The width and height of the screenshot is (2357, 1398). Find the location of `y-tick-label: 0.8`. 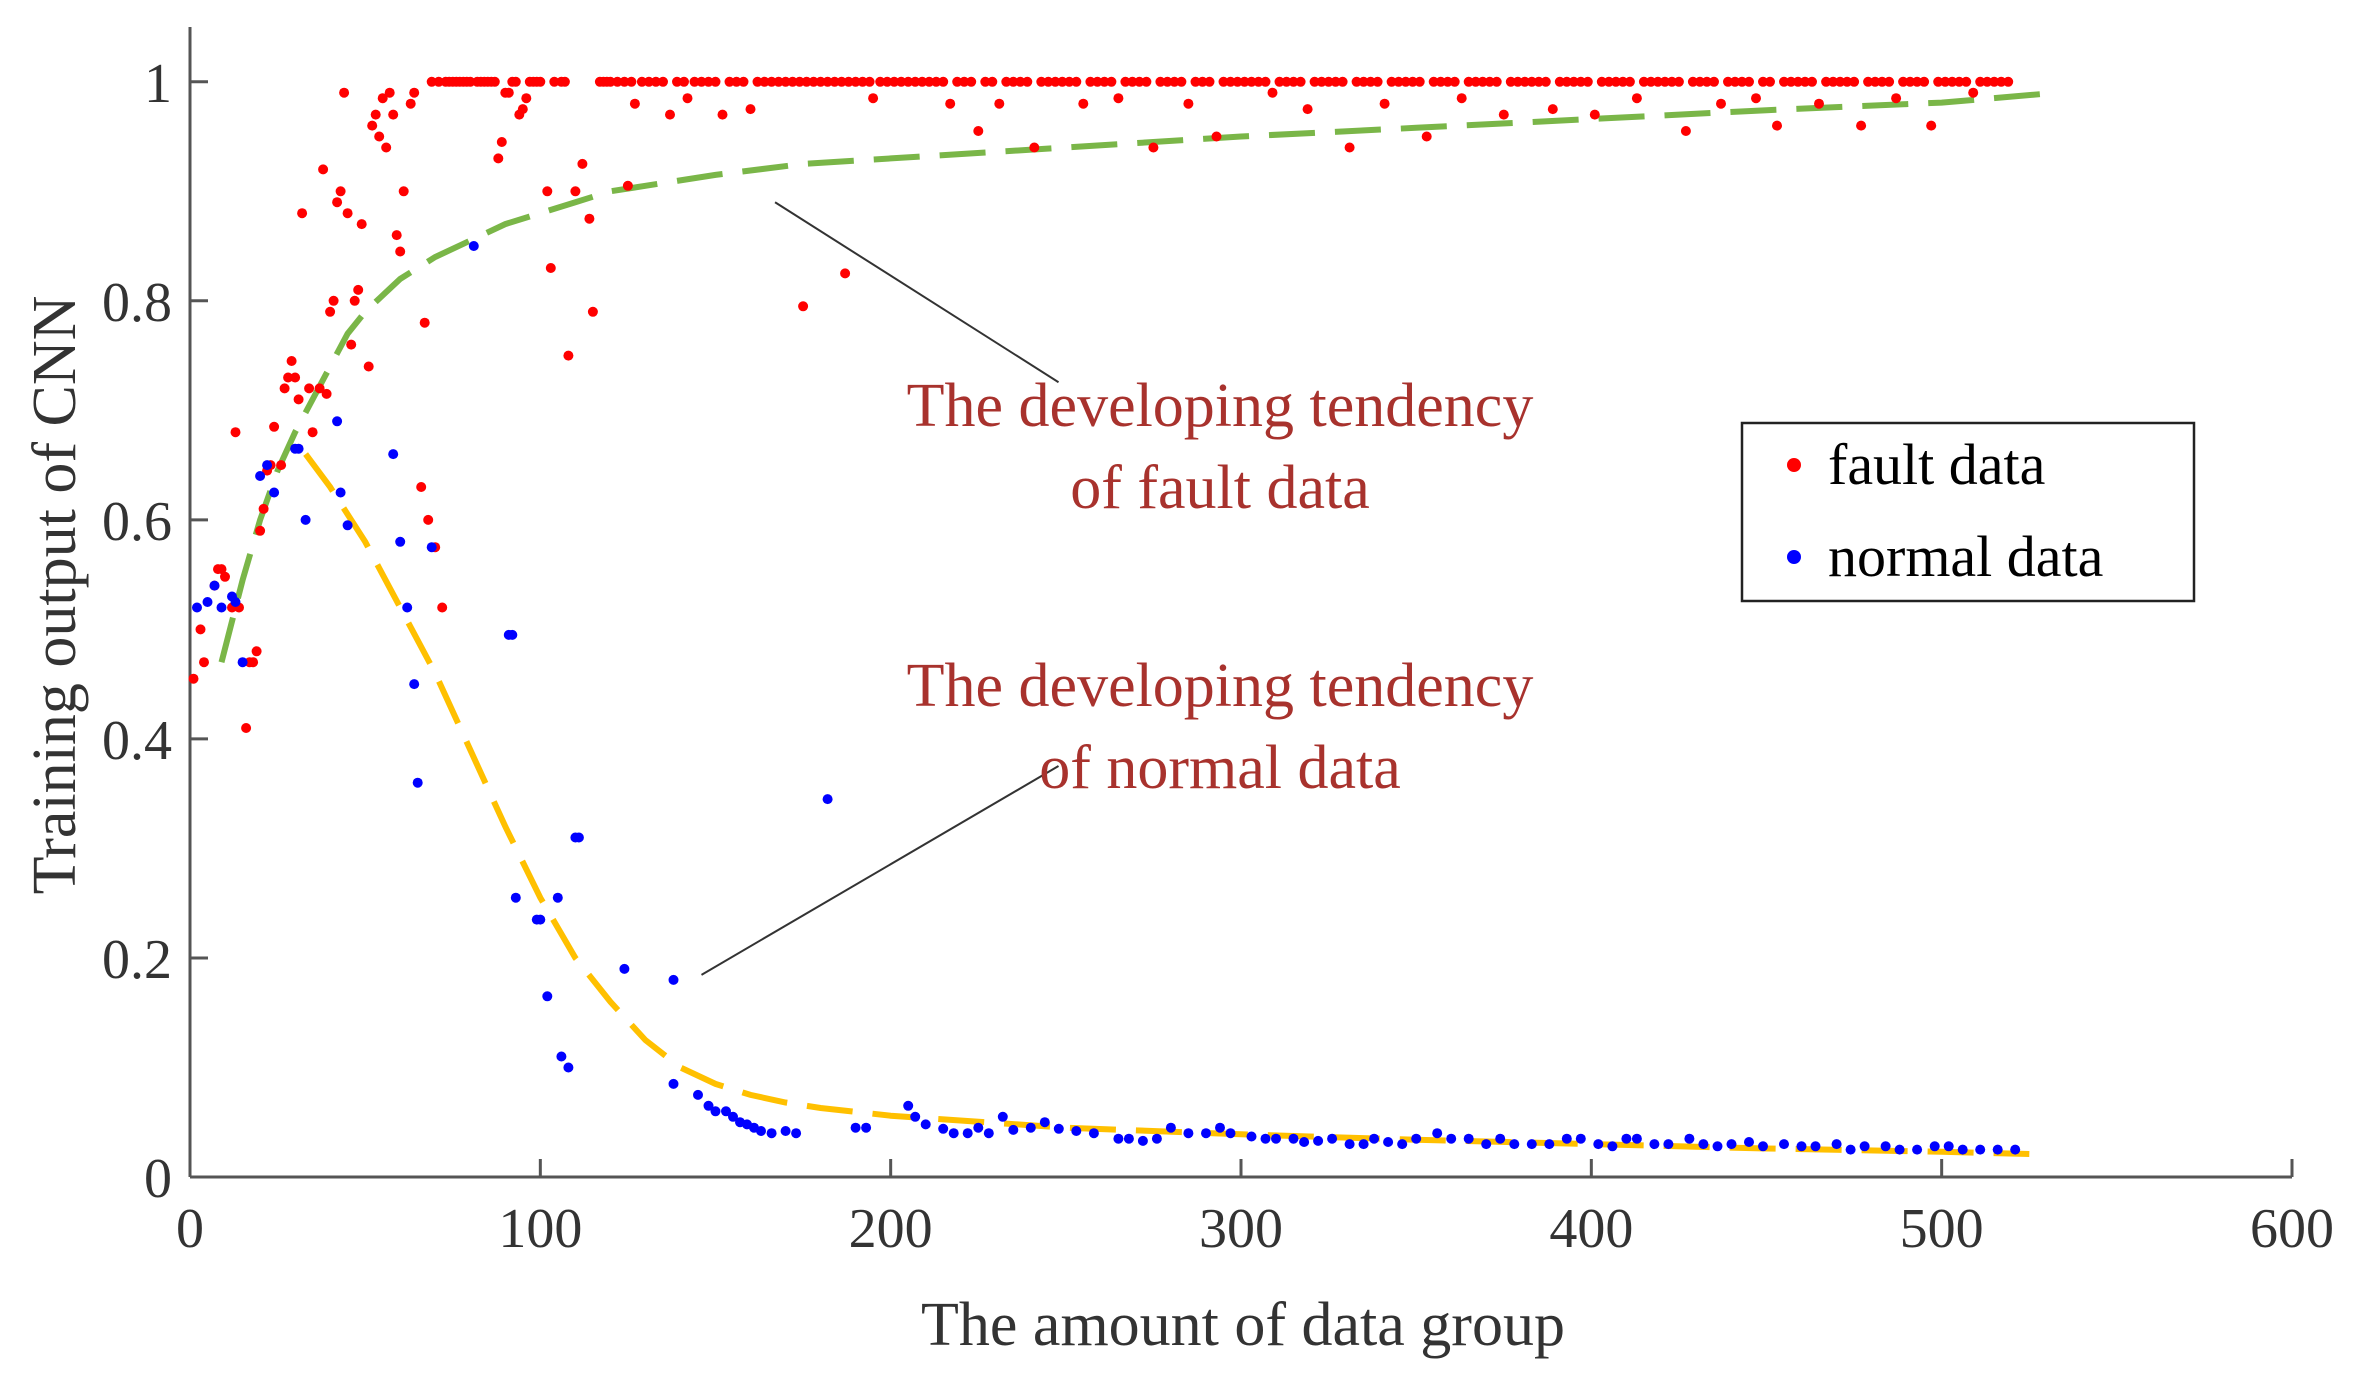

y-tick-label: 0.8 is located at coordinates (137, 303).